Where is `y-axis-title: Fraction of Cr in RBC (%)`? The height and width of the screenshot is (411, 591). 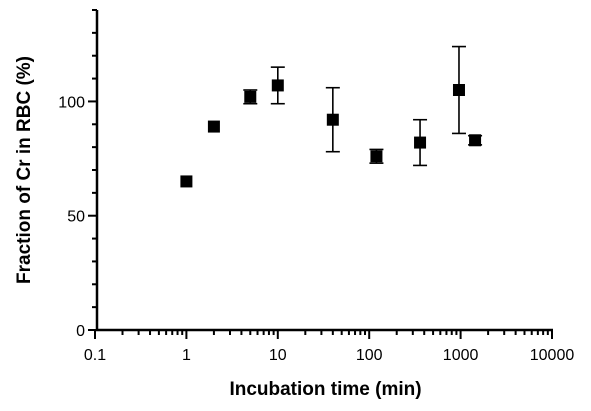 y-axis-title: Fraction of Cr in RBC (%) is located at coordinates (24, 170).